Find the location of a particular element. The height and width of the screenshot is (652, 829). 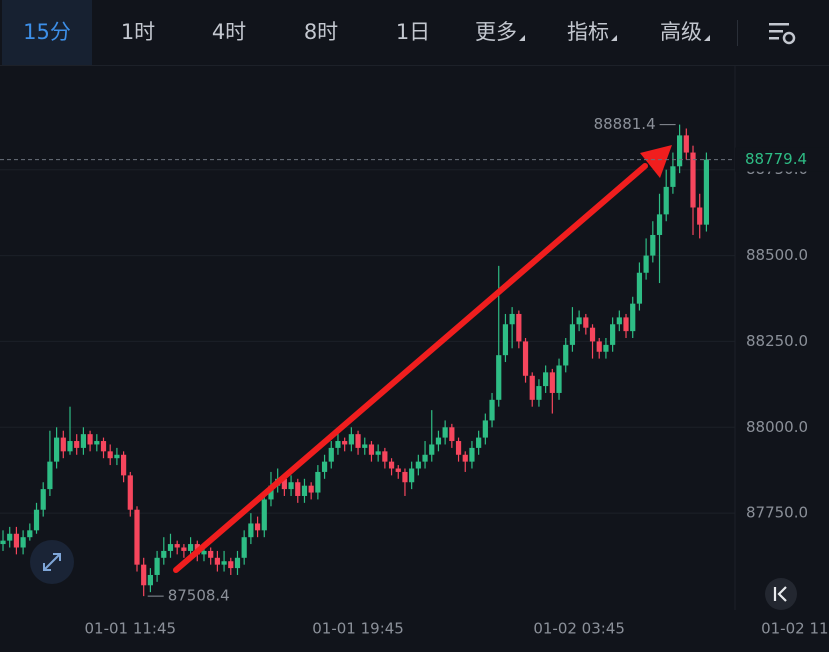

timeframe-tab: 1日 is located at coordinates (413, 32).